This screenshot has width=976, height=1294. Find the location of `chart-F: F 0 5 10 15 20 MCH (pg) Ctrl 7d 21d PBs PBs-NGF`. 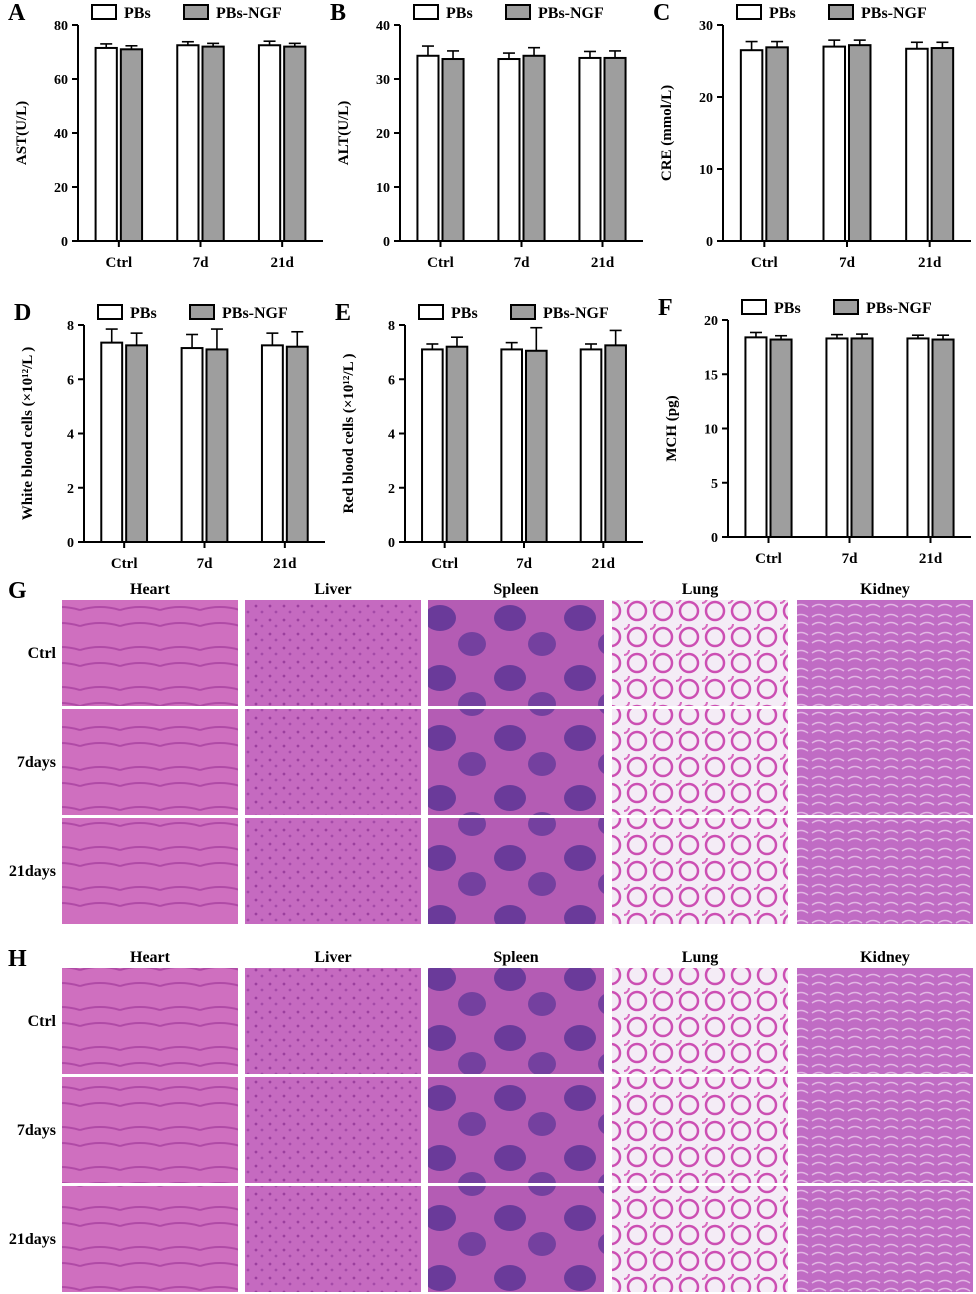

chart-F: F 0 5 10 15 20 MCH (pg) Ctrl 7d 21d PBs PBs-NGF is located at coordinates (814, 431).